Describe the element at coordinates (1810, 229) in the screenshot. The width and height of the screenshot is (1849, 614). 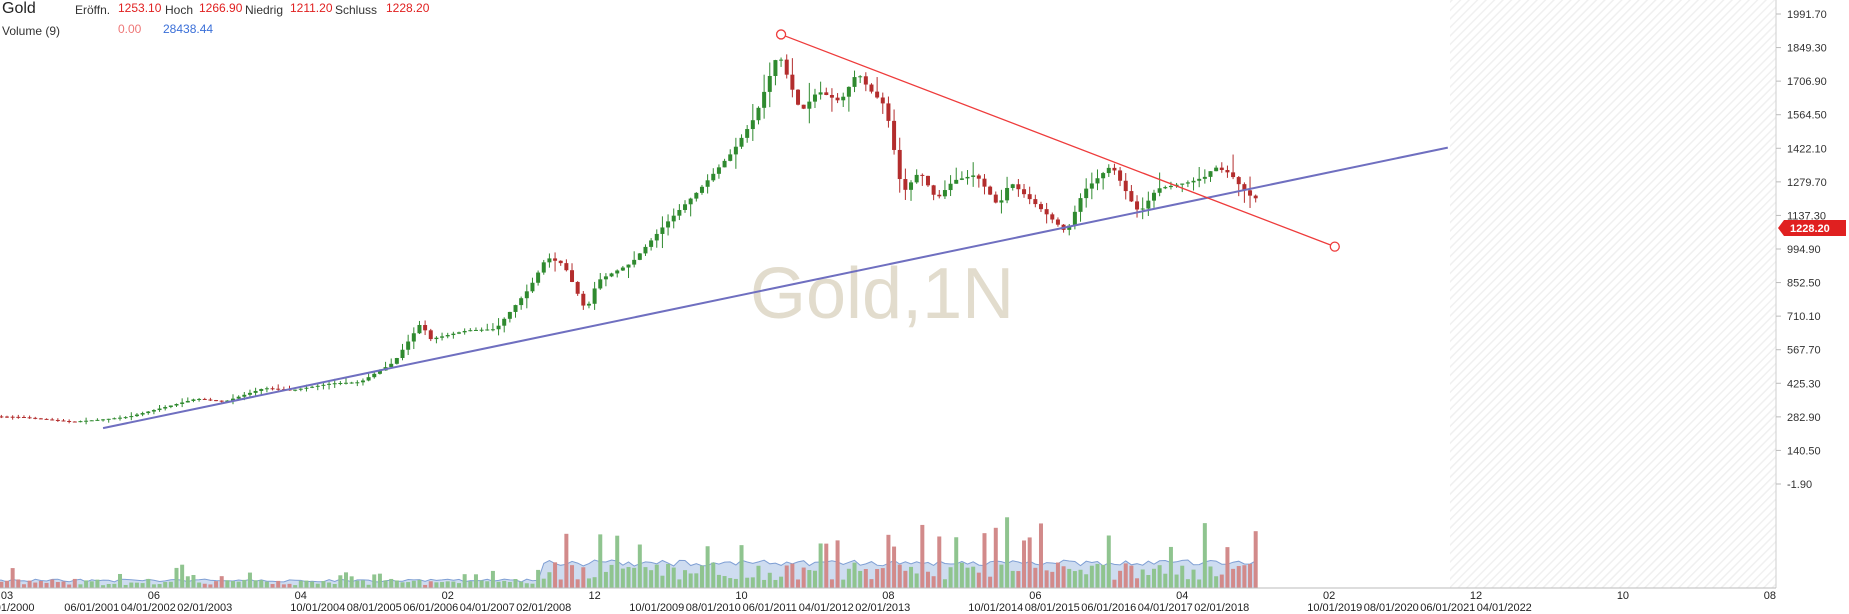
I see `last-price-label: 1228.20` at that location.